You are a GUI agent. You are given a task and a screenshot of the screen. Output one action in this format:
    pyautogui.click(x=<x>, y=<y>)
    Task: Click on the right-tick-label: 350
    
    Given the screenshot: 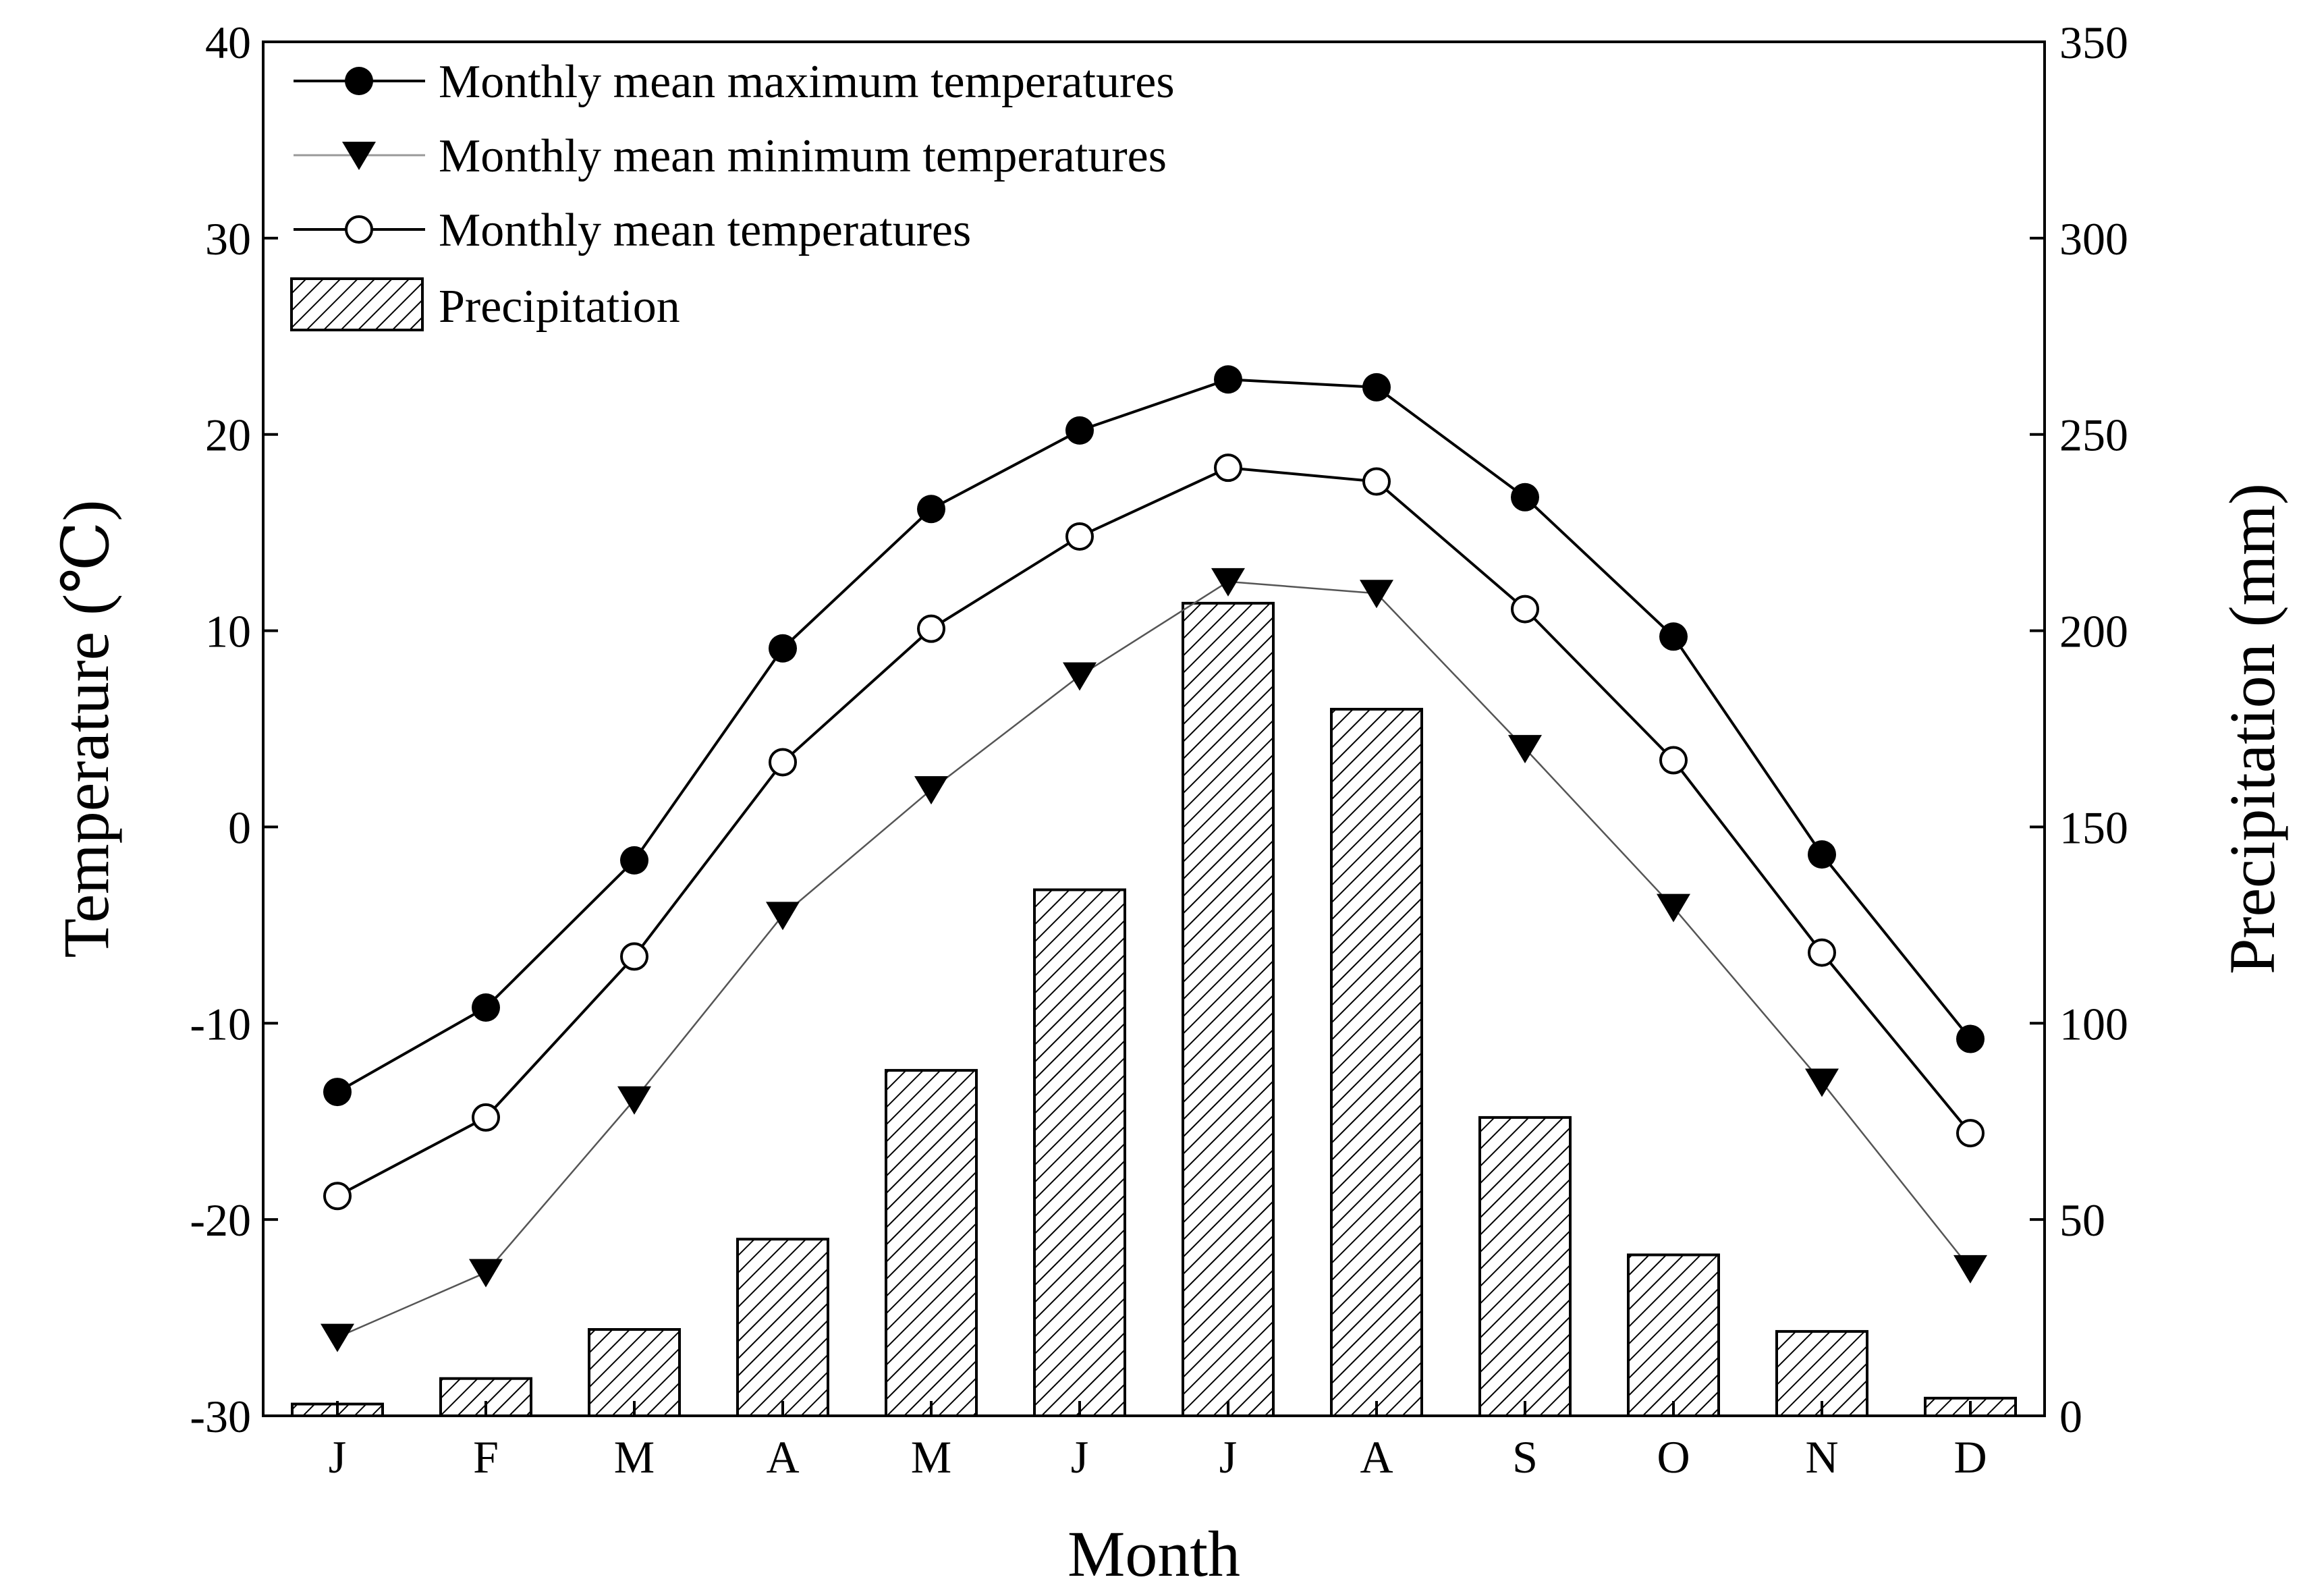 What is the action you would take?
    pyautogui.click(x=2093, y=42)
    